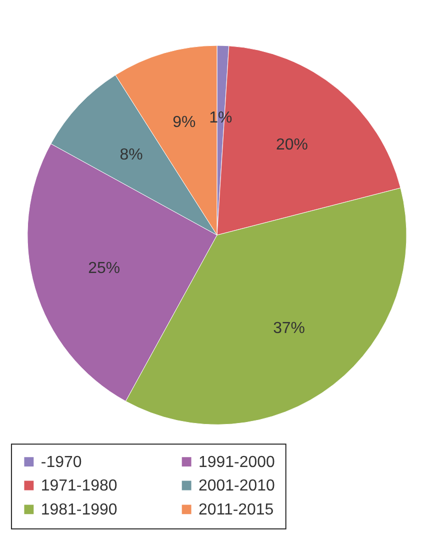 The width and height of the screenshot is (433, 536). I want to click on legend-label: 2011-2015, so click(236, 509).